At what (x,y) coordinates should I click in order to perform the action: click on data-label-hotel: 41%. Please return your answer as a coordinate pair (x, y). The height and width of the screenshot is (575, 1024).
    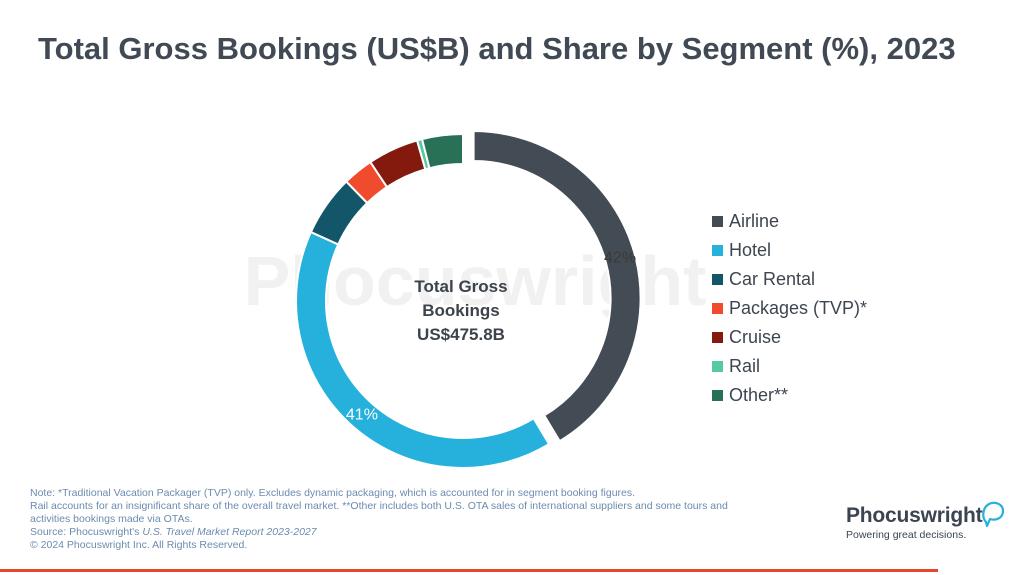
    Looking at the image, I should click on (362, 415).